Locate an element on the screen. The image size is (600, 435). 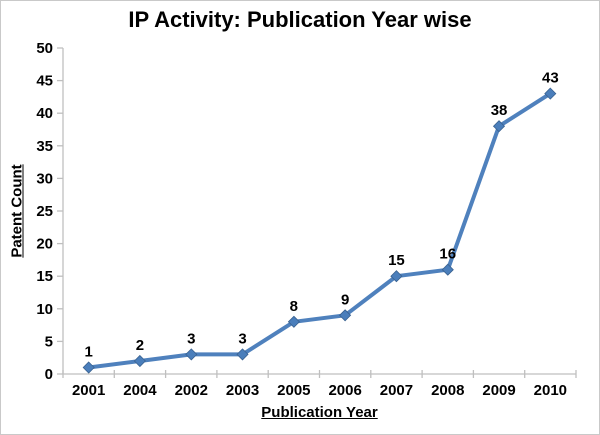
y-tick-label: 50 is located at coordinates (44, 48).